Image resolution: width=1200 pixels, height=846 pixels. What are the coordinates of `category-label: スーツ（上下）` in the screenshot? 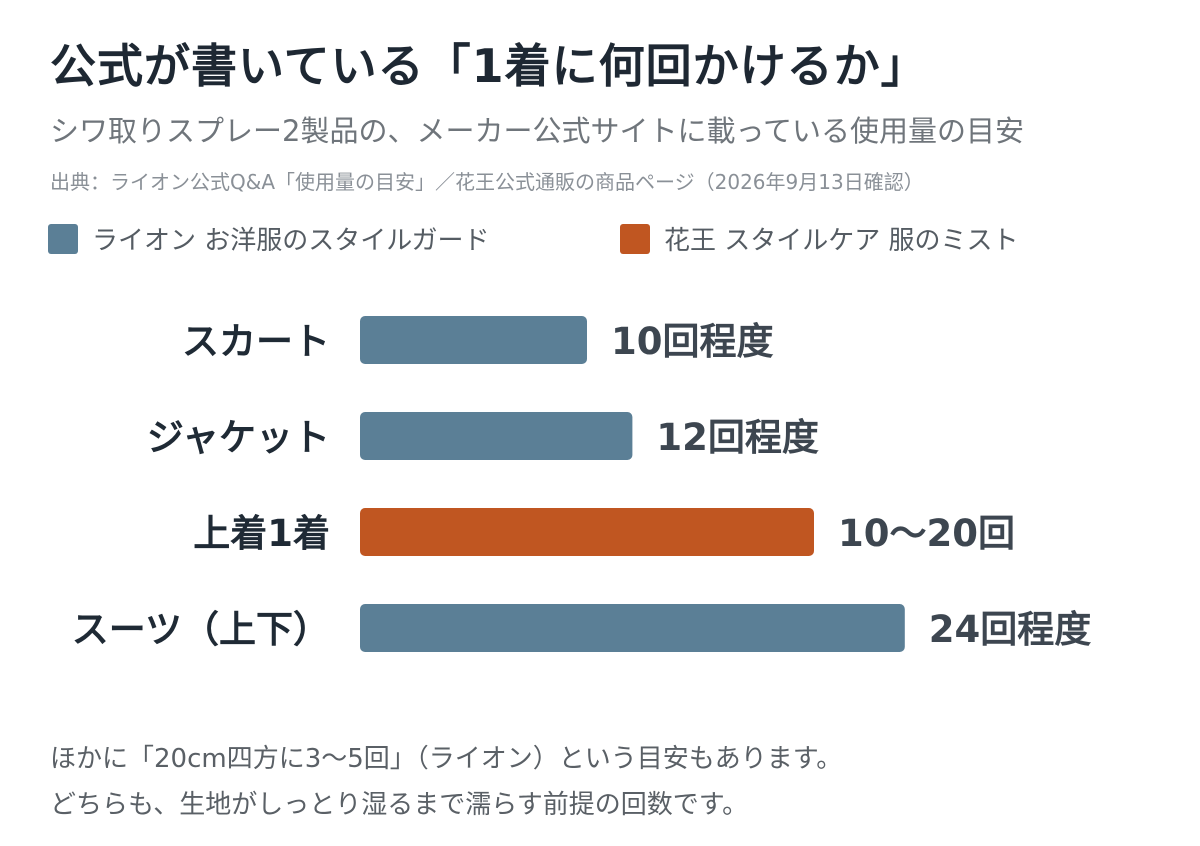 It's located at (201, 629).